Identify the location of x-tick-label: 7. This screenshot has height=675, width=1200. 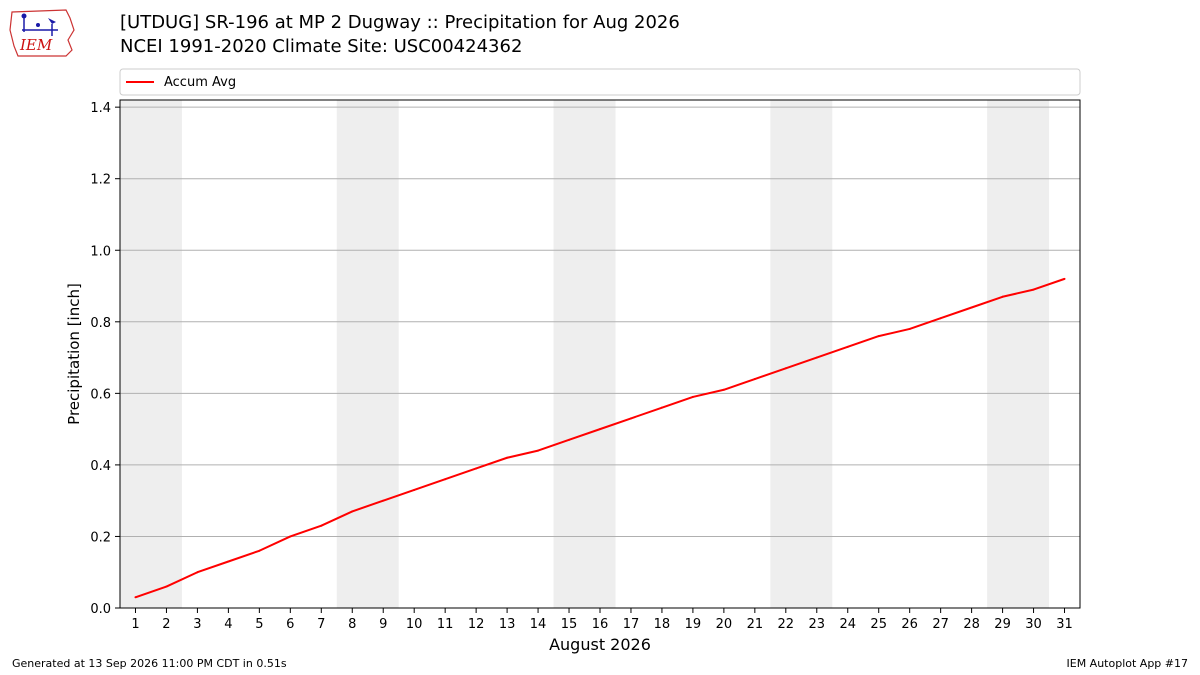
(321, 624).